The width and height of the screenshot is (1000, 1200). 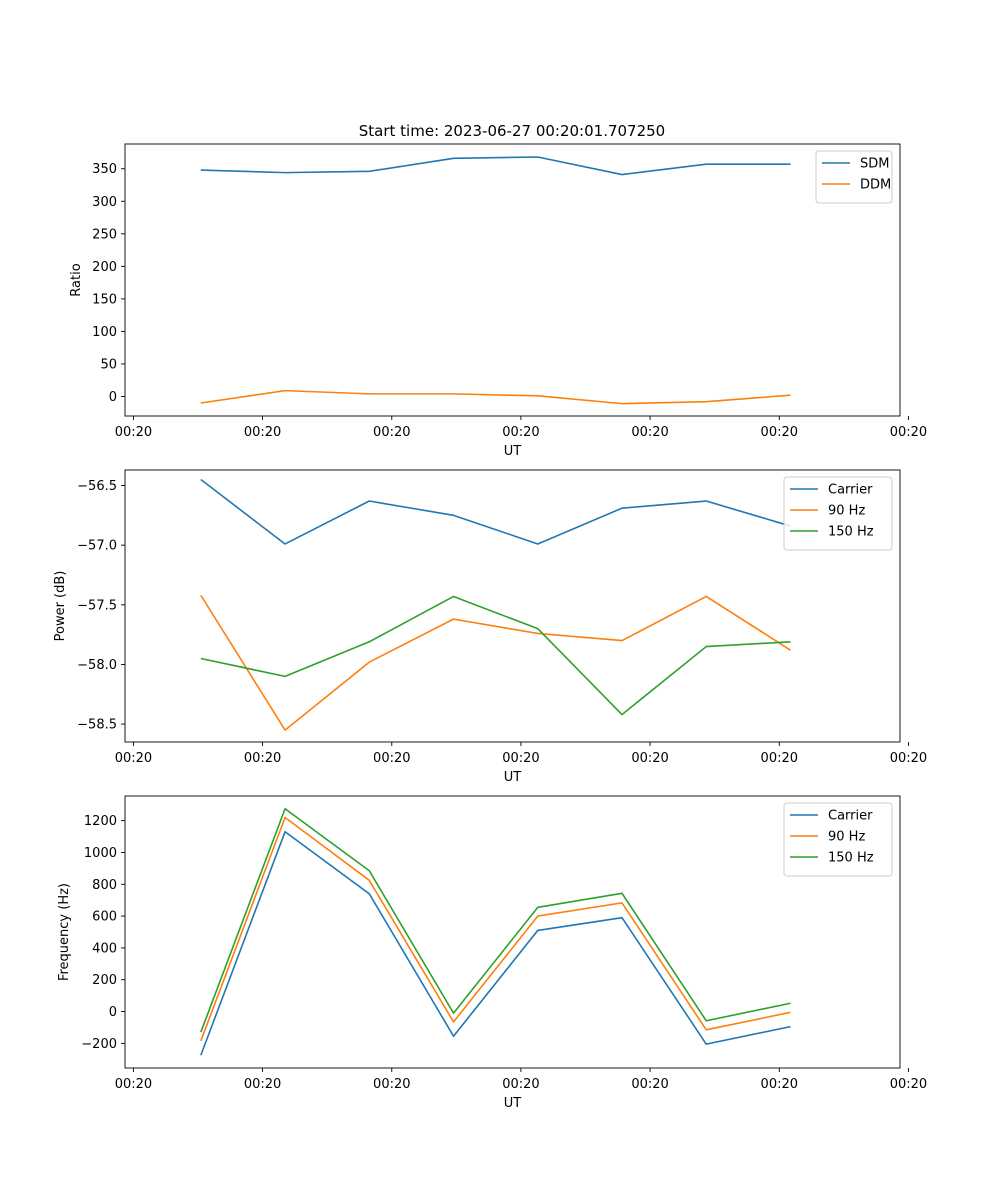 I want to click on series-line-ddm, so click(x=495, y=397).